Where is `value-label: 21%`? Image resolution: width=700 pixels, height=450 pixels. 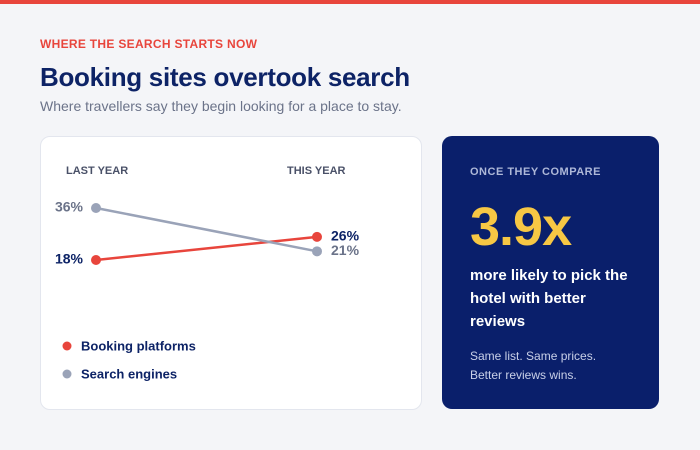
value-label: 21% is located at coordinates (345, 250).